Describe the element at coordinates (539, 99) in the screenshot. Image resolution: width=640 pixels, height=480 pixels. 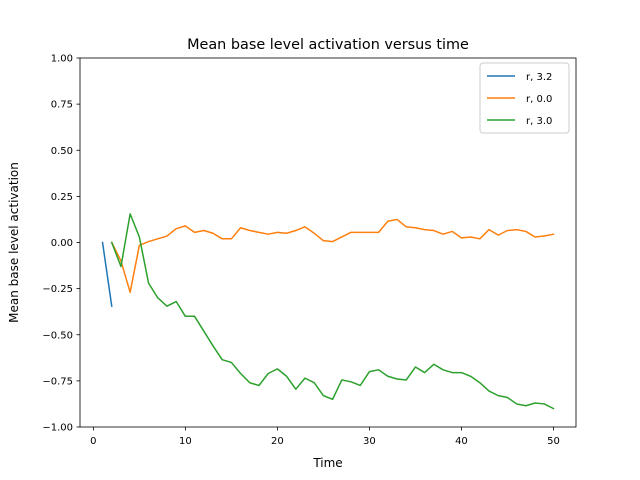
I see `legend-label-1: r, 0.0` at that location.